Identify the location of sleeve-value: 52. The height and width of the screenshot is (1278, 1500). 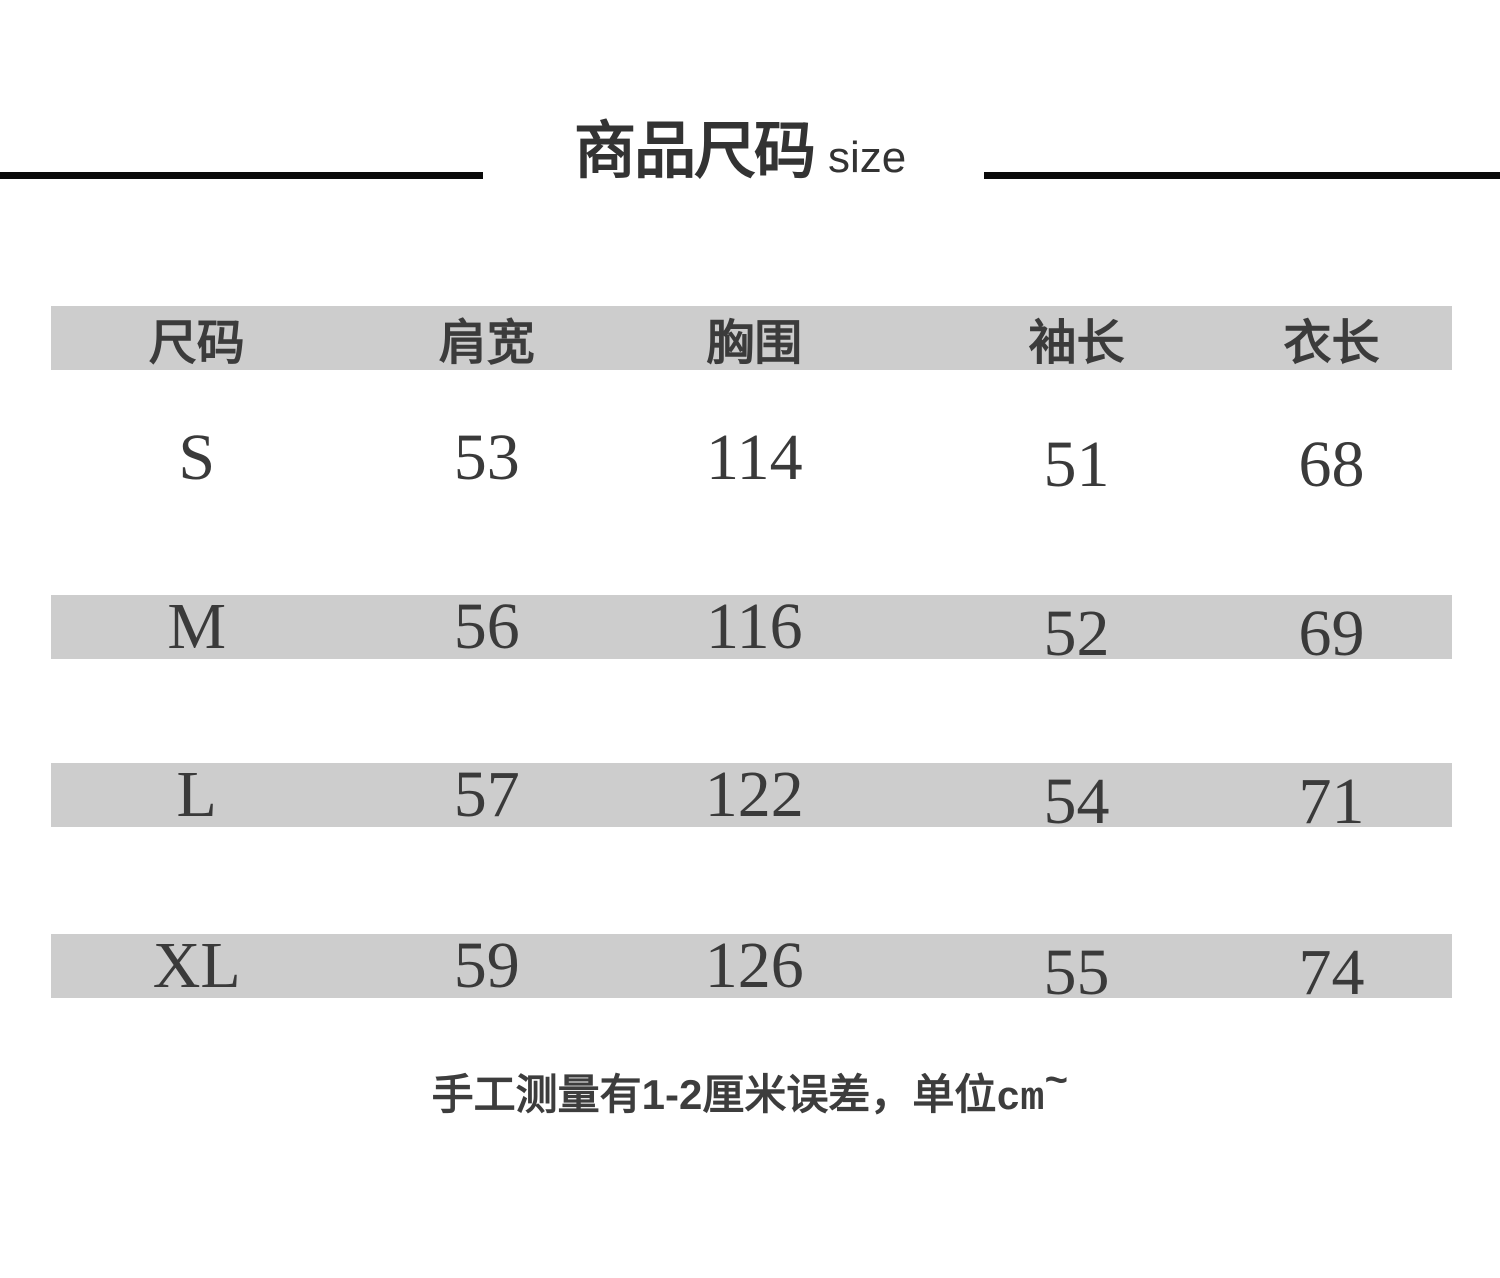
(1076, 633).